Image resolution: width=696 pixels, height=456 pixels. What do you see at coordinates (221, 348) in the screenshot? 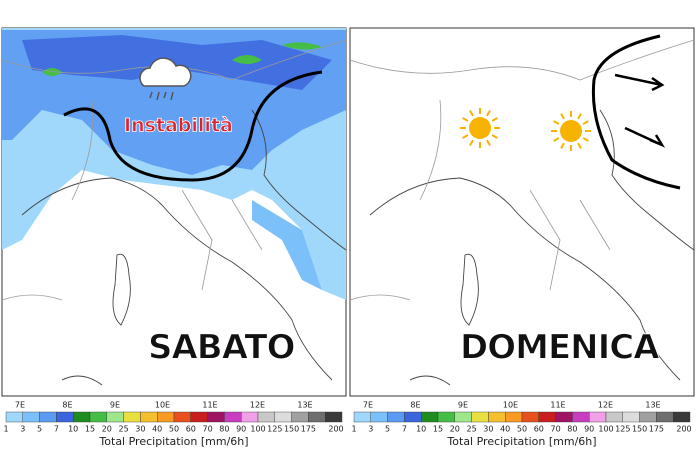
I see `day-label: SABATO` at bounding box center [221, 348].